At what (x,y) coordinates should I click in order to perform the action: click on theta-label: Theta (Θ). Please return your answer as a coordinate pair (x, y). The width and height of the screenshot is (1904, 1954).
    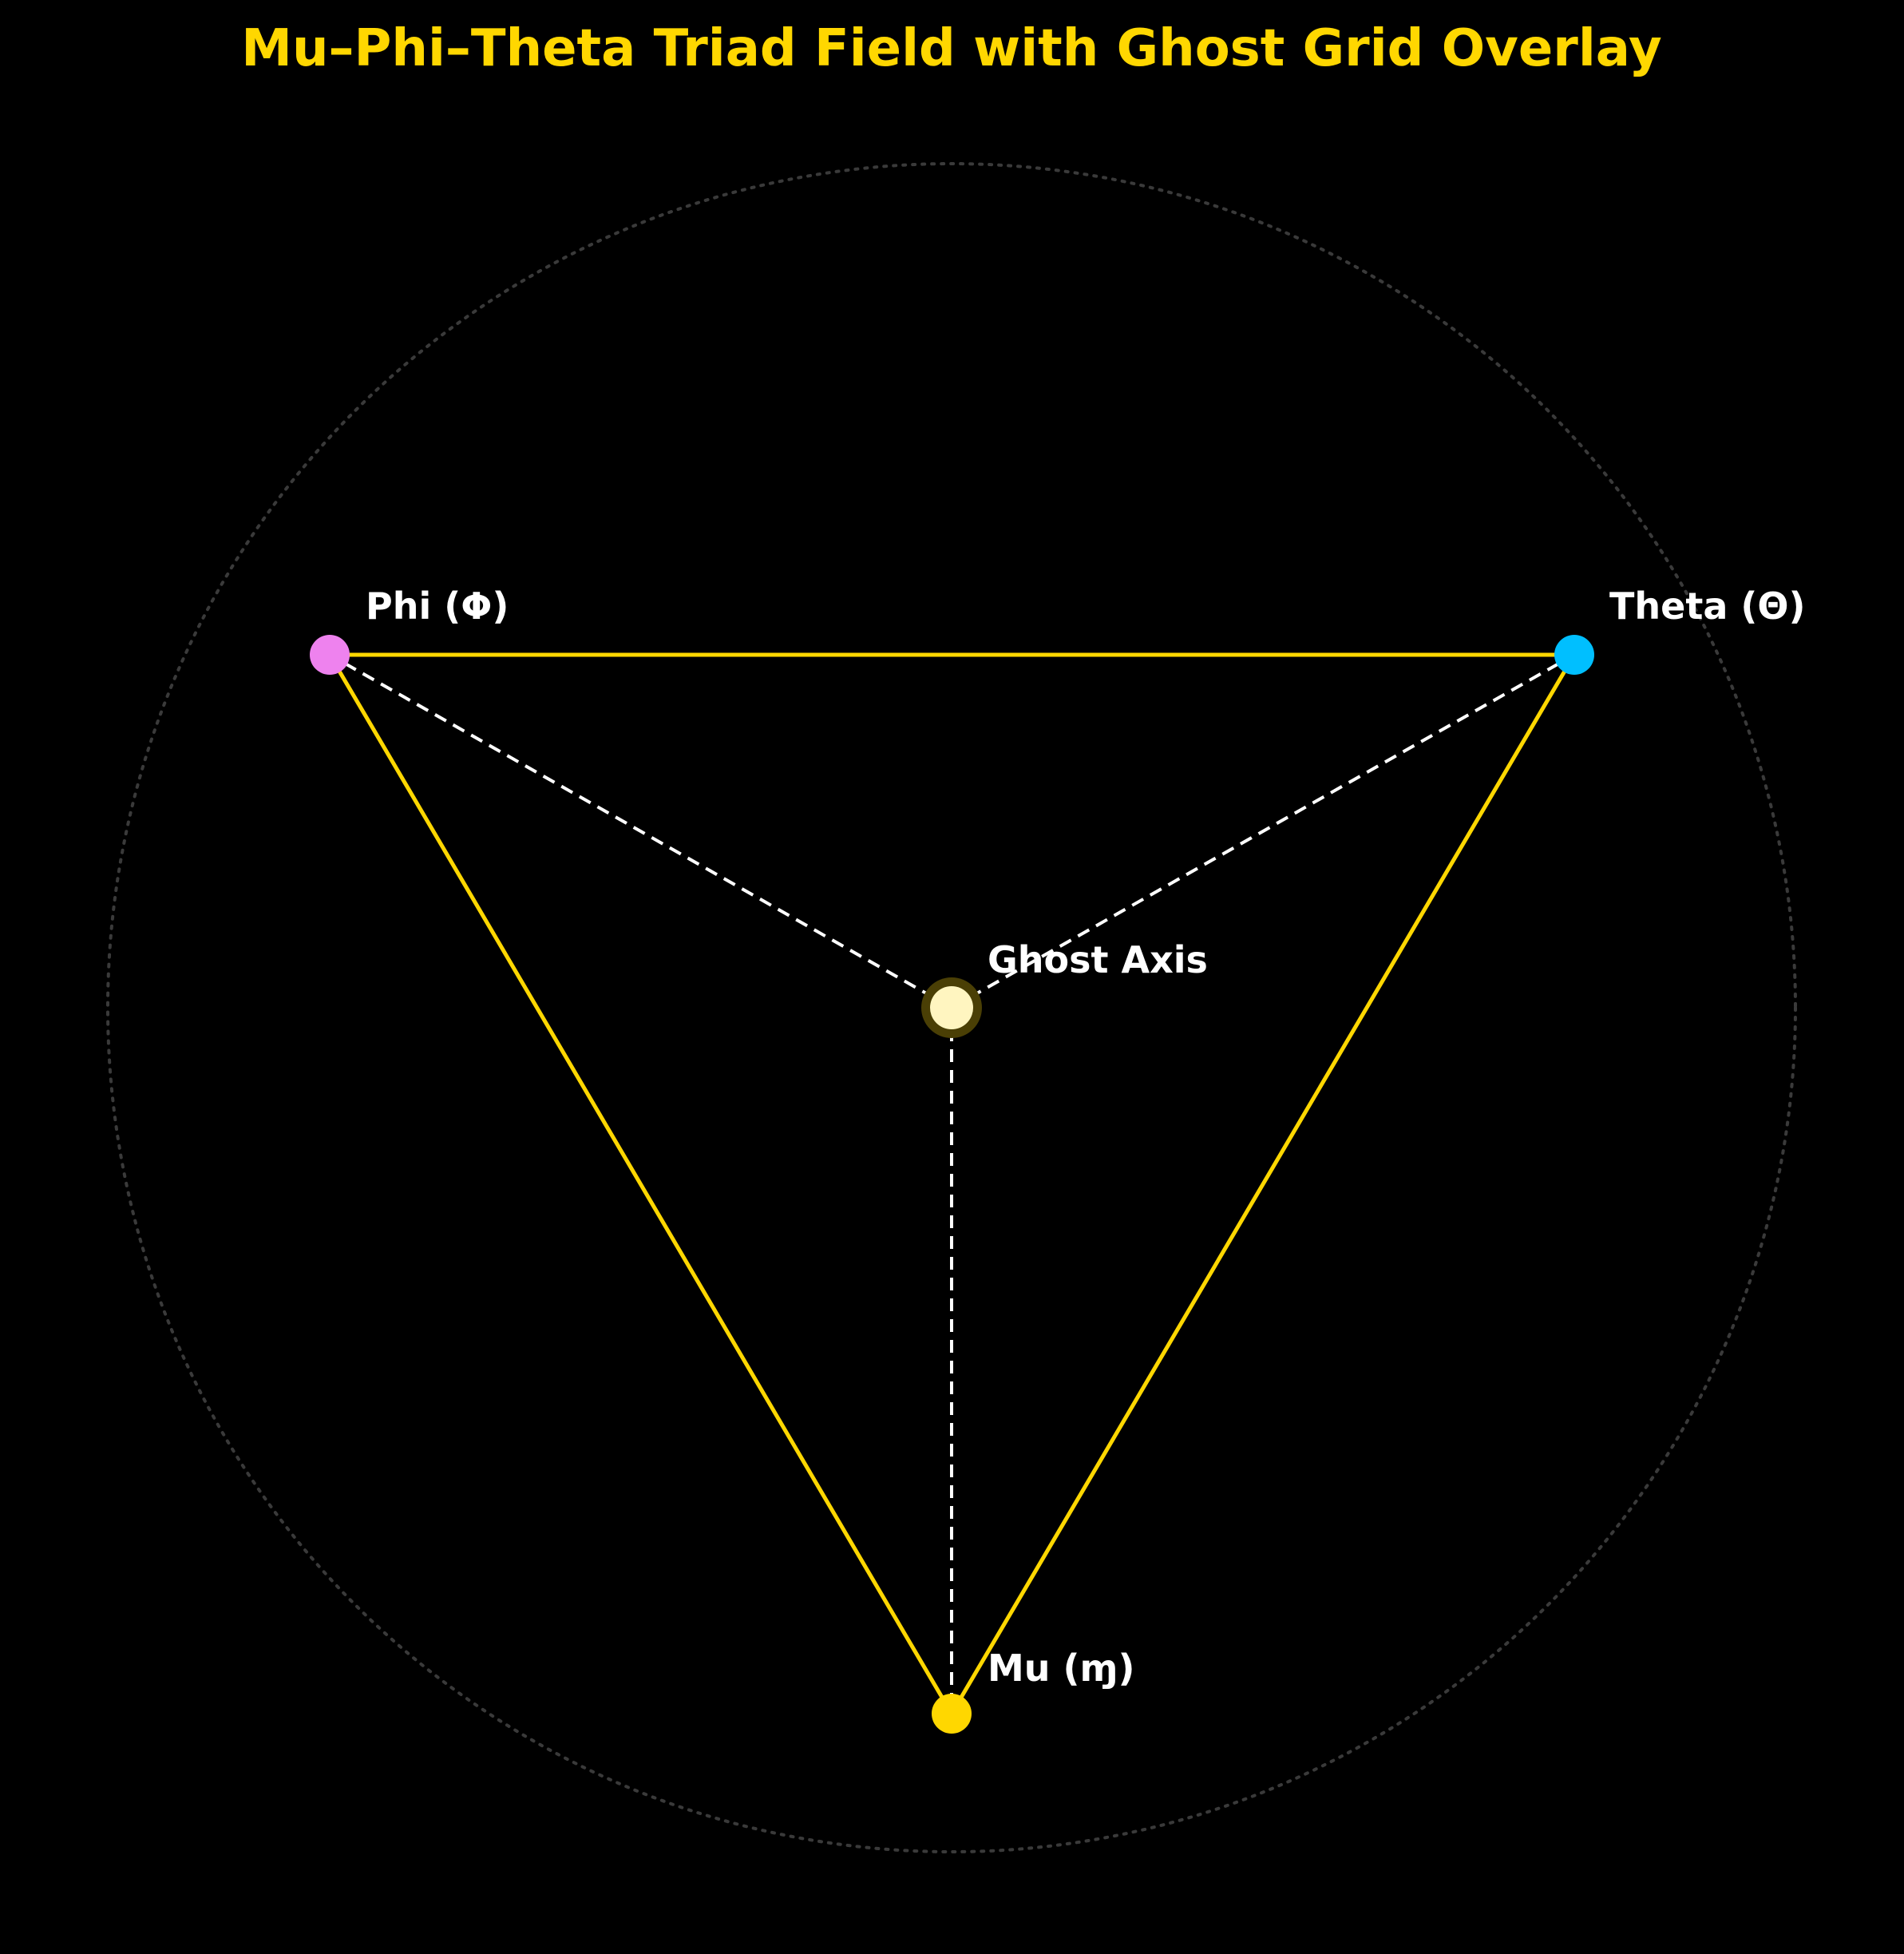
    Looking at the image, I should click on (1707, 606).